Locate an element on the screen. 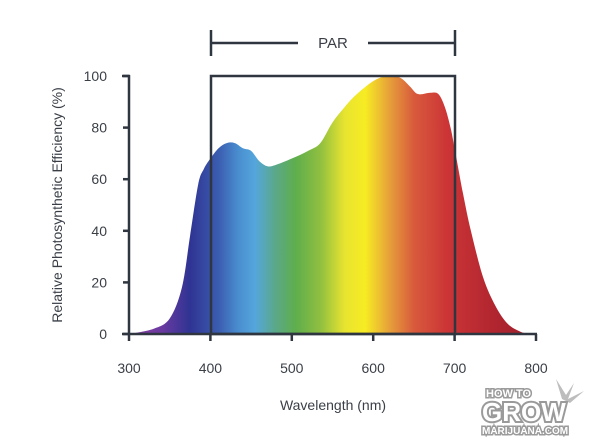 The image size is (600, 447). y-tick-label: 20 is located at coordinates (99, 282).